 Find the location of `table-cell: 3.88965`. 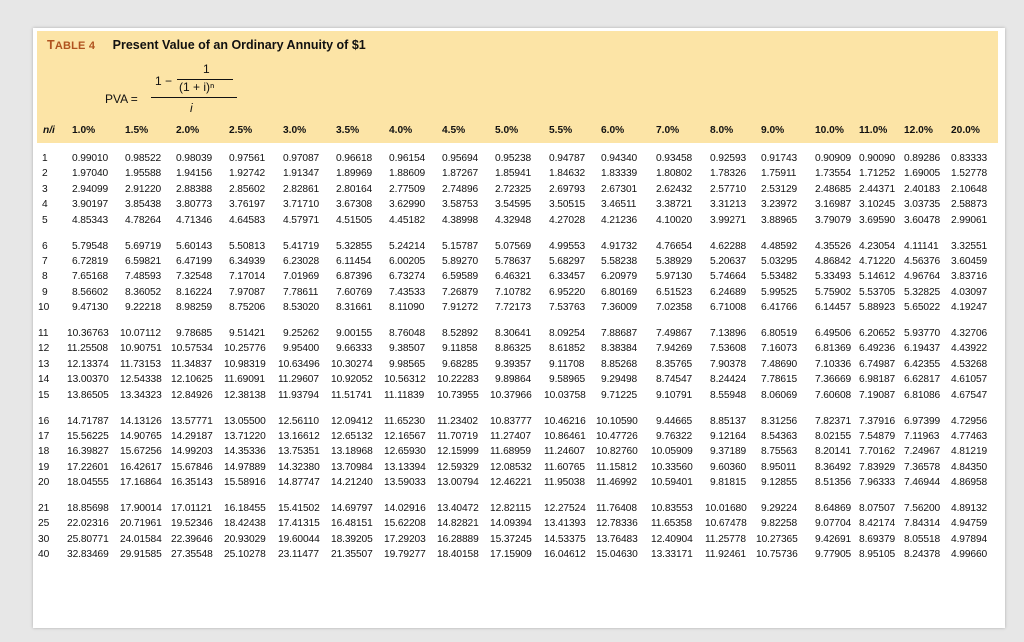

table-cell: 3.88965 is located at coordinates (779, 220).